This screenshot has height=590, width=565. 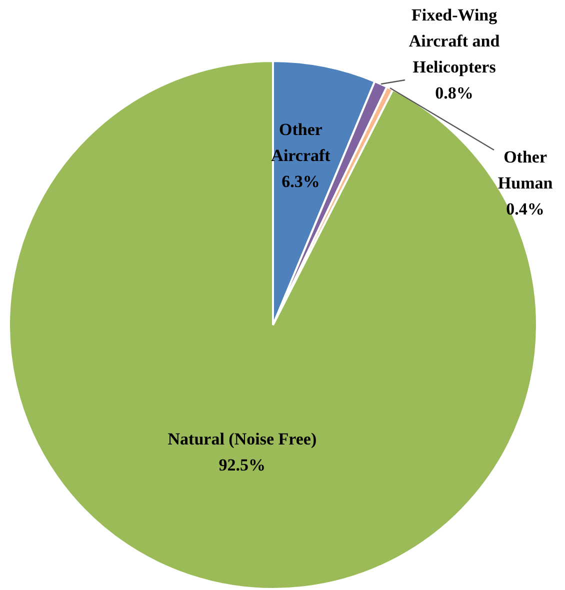 I want to click on data-label: 0.8%, so click(x=454, y=92).